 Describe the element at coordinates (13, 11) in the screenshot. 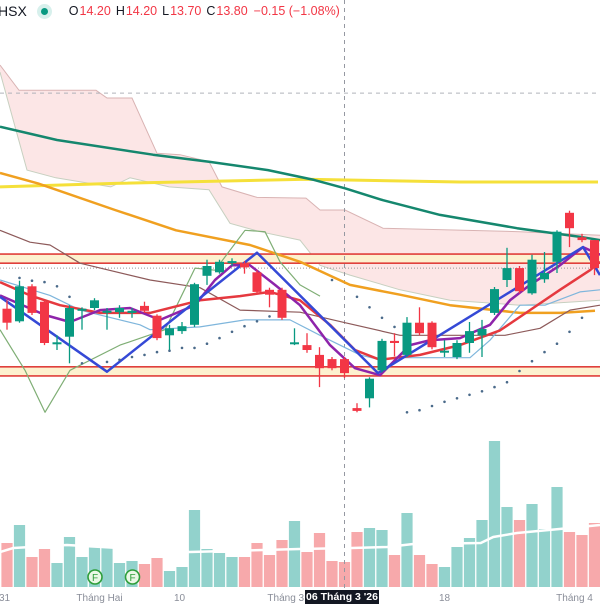

I see `symbol-exchange: HSX` at that location.